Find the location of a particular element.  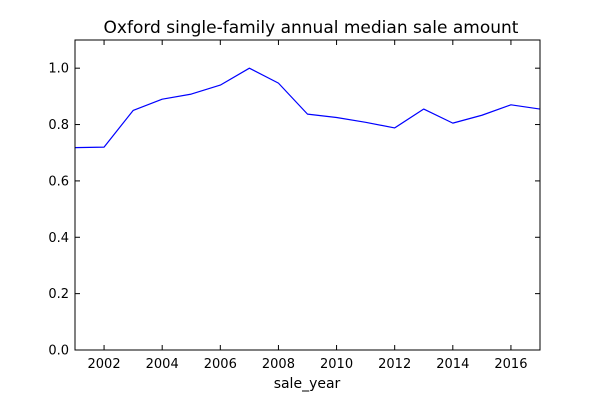

x-tick-label: 2012 is located at coordinates (394, 364).